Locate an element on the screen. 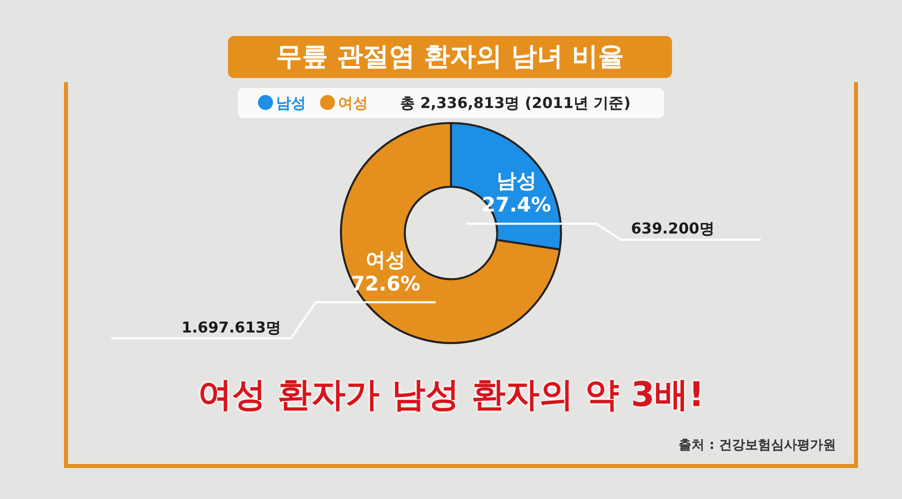 Image resolution: width=902 pixels, height=499 pixels. chart-title: 무릎 관절염 환자의 남녀 비율 is located at coordinates (450, 57).